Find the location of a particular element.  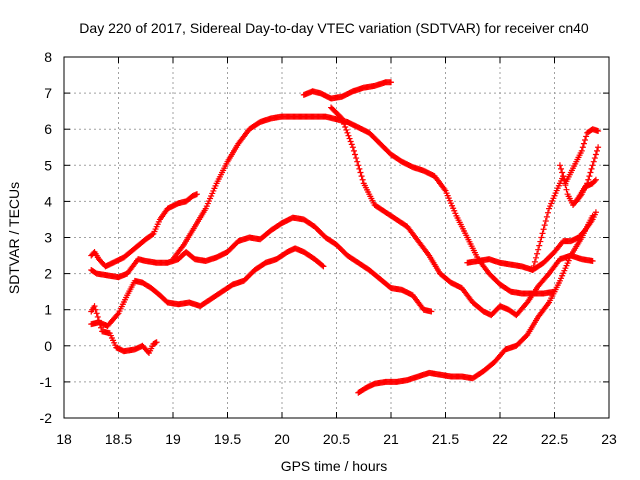

y-tick-label: 0 is located at coordinates (48, 346).